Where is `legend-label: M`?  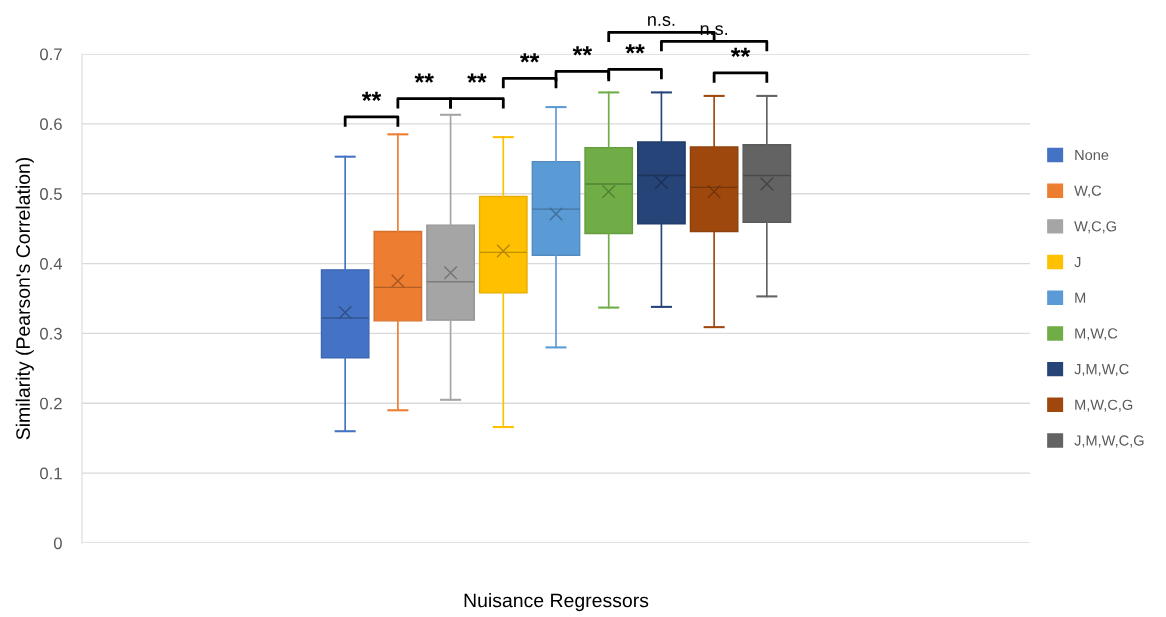 legend-label: M is located at coordinates (1080, 297).